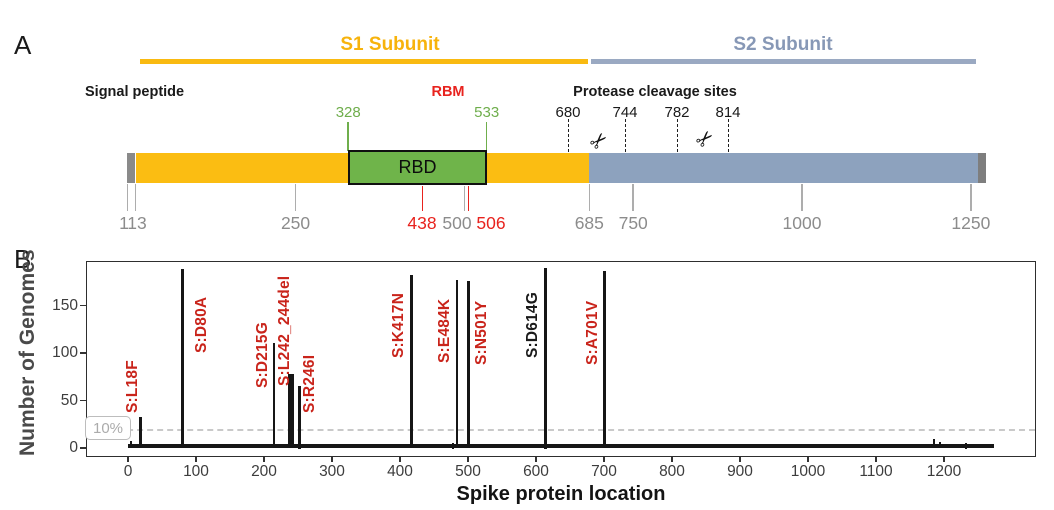  What do you see at coordinates (672, 471) in the screenshot?
I see `x-axis-tick-label: 800` at bounding box center [672, 471].